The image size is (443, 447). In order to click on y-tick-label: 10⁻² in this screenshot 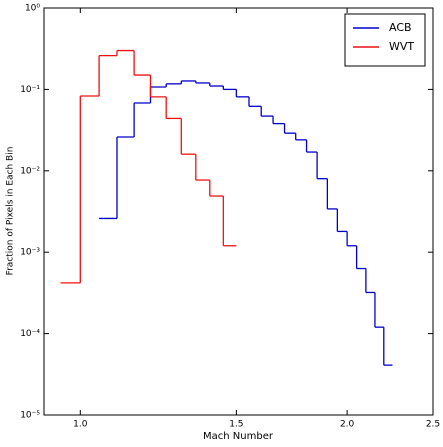, I will do `click(30, 171)`.